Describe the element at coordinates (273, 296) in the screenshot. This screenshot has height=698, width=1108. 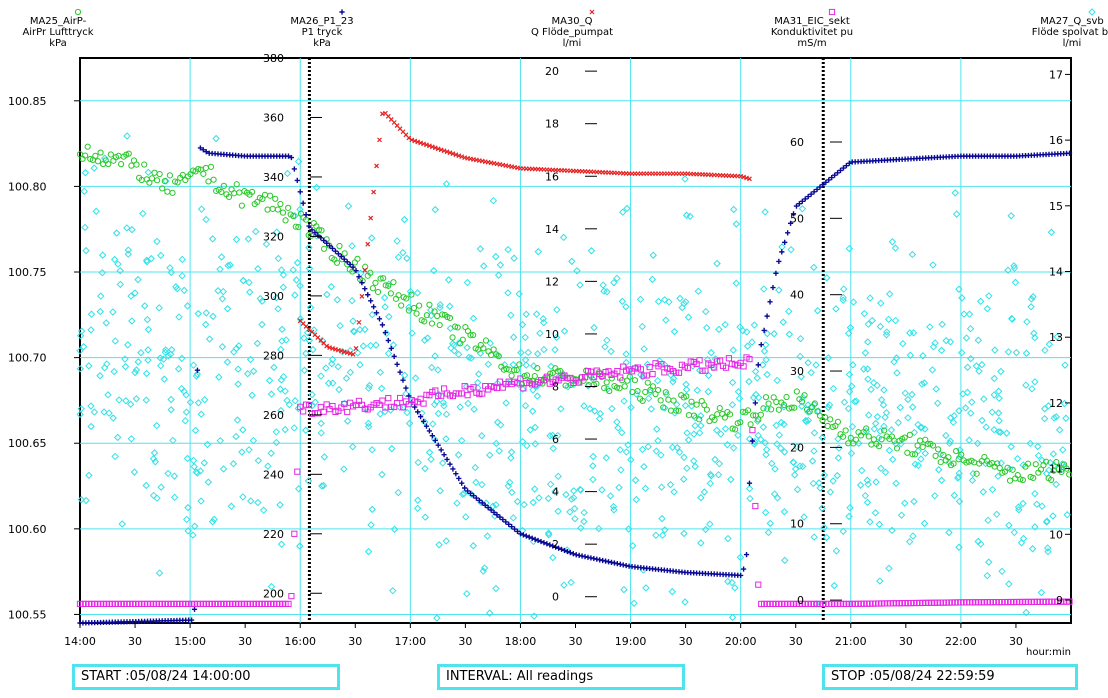
I see `tick-label: 300` at that location.